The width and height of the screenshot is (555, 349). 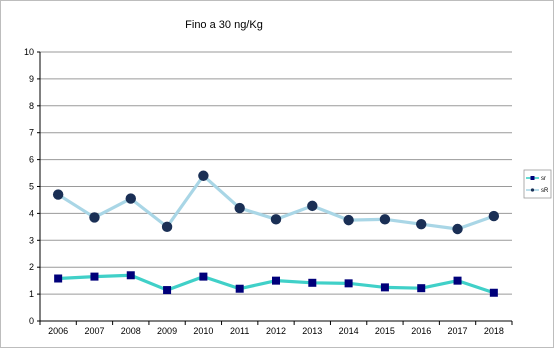 I want to click on x-tick-label: 2017, so click(x=458, y=331).